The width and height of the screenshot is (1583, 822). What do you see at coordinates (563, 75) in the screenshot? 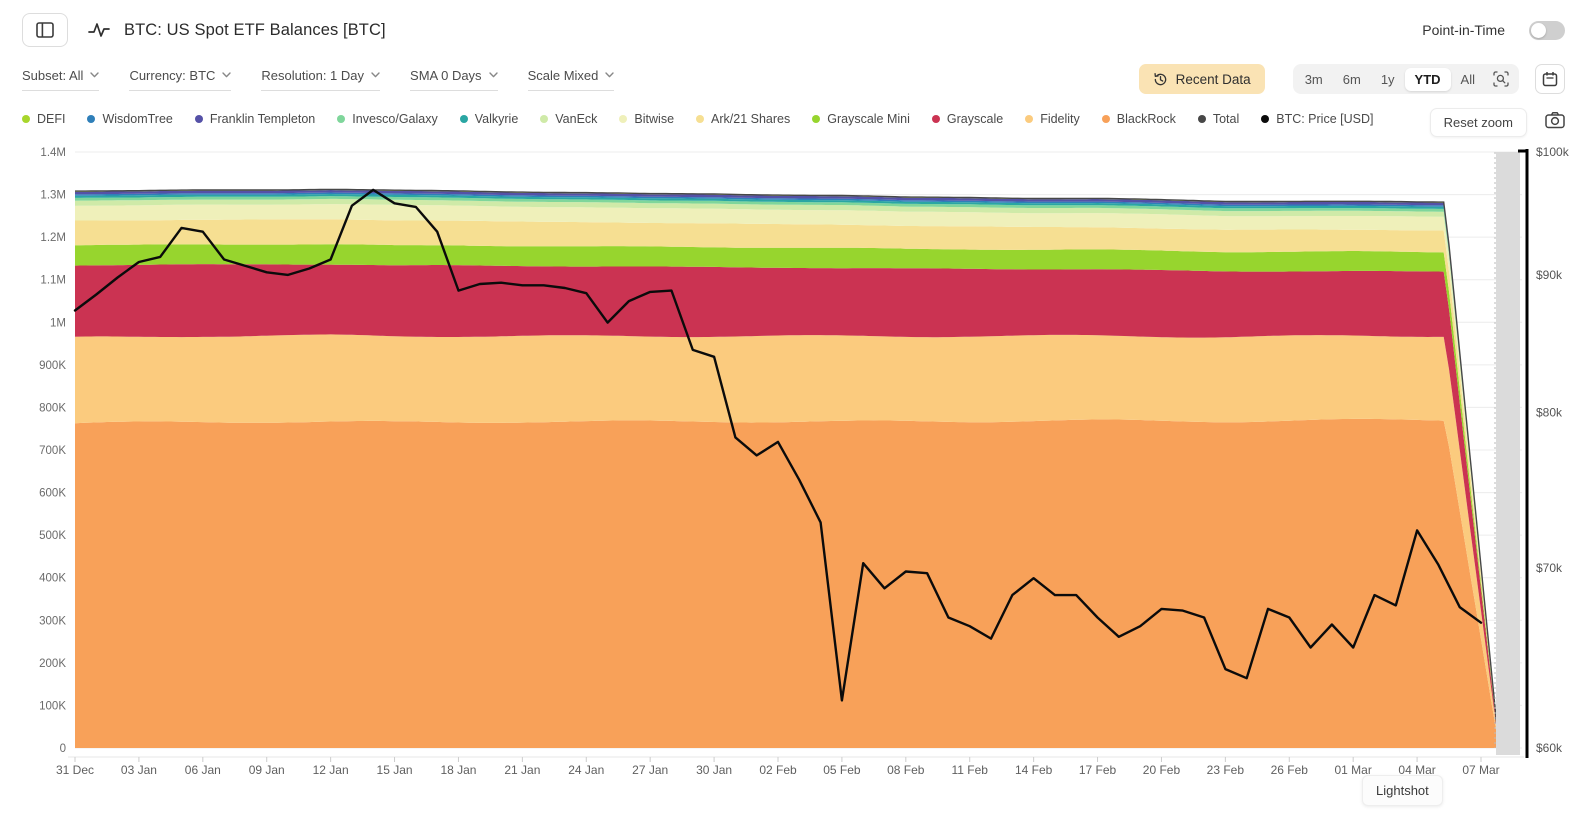
I see `filter-label: Scale Mixed` at bounding box center [563, 75].